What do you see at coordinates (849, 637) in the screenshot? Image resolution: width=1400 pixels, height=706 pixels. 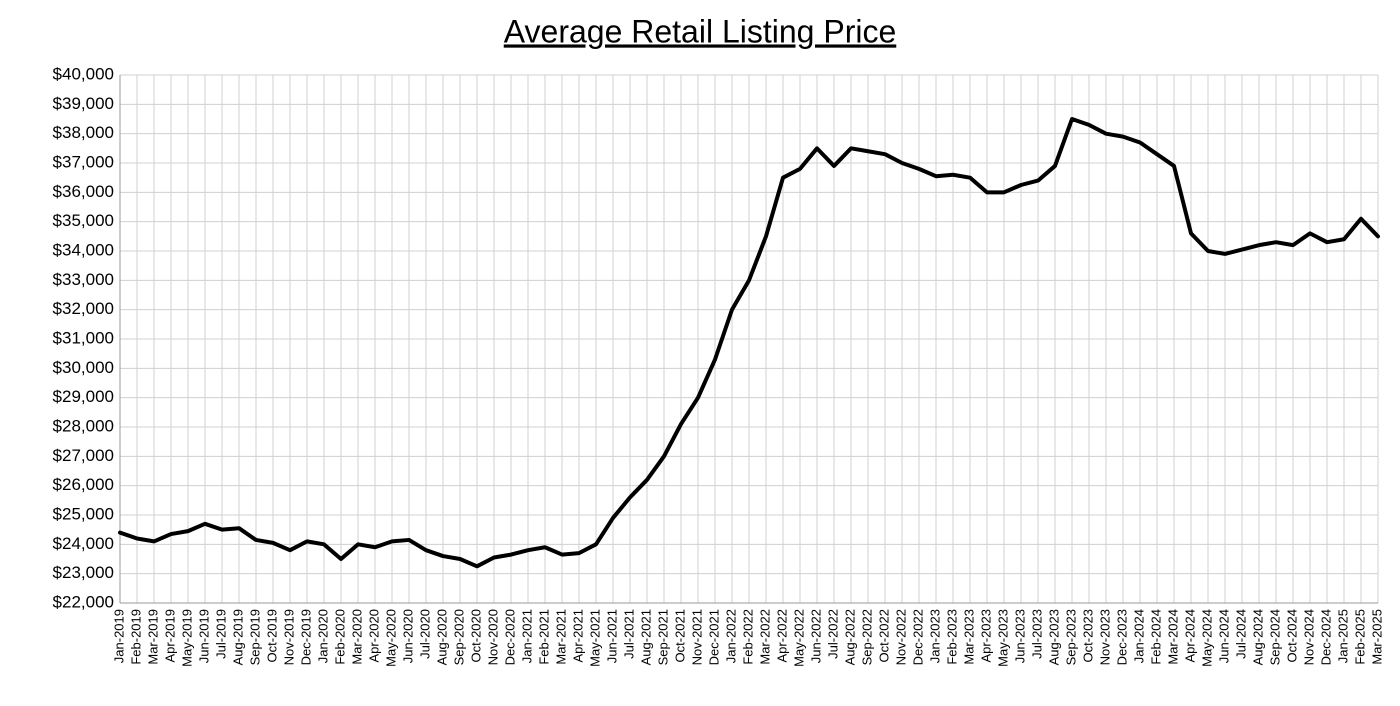 I see `x-tick-label: Aug-2022` at bounding box center [849, 637].